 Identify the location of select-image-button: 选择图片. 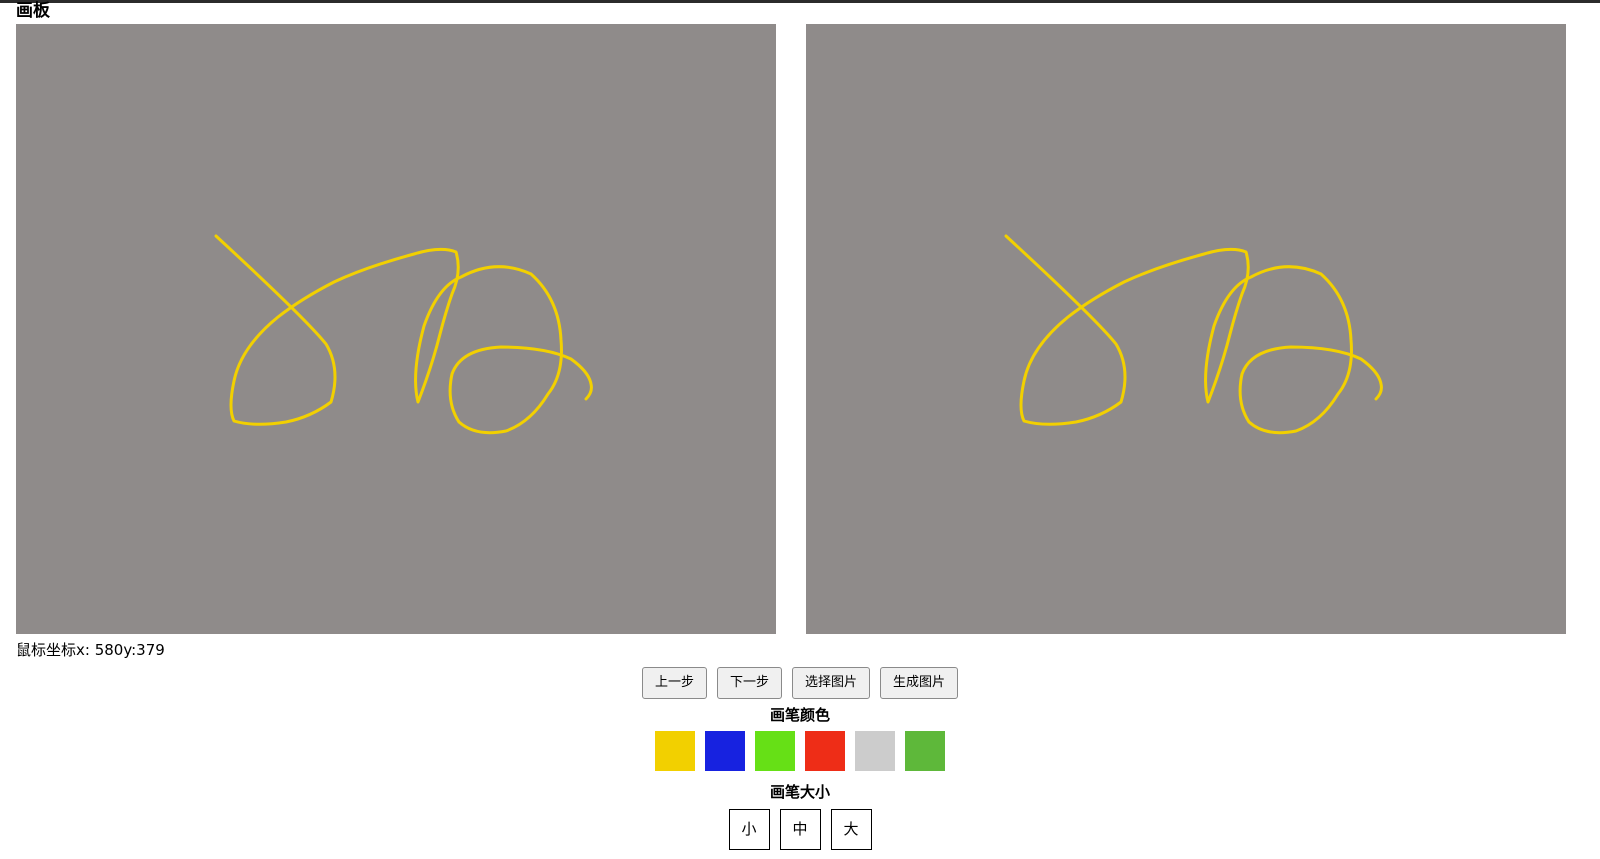
(831, 683).